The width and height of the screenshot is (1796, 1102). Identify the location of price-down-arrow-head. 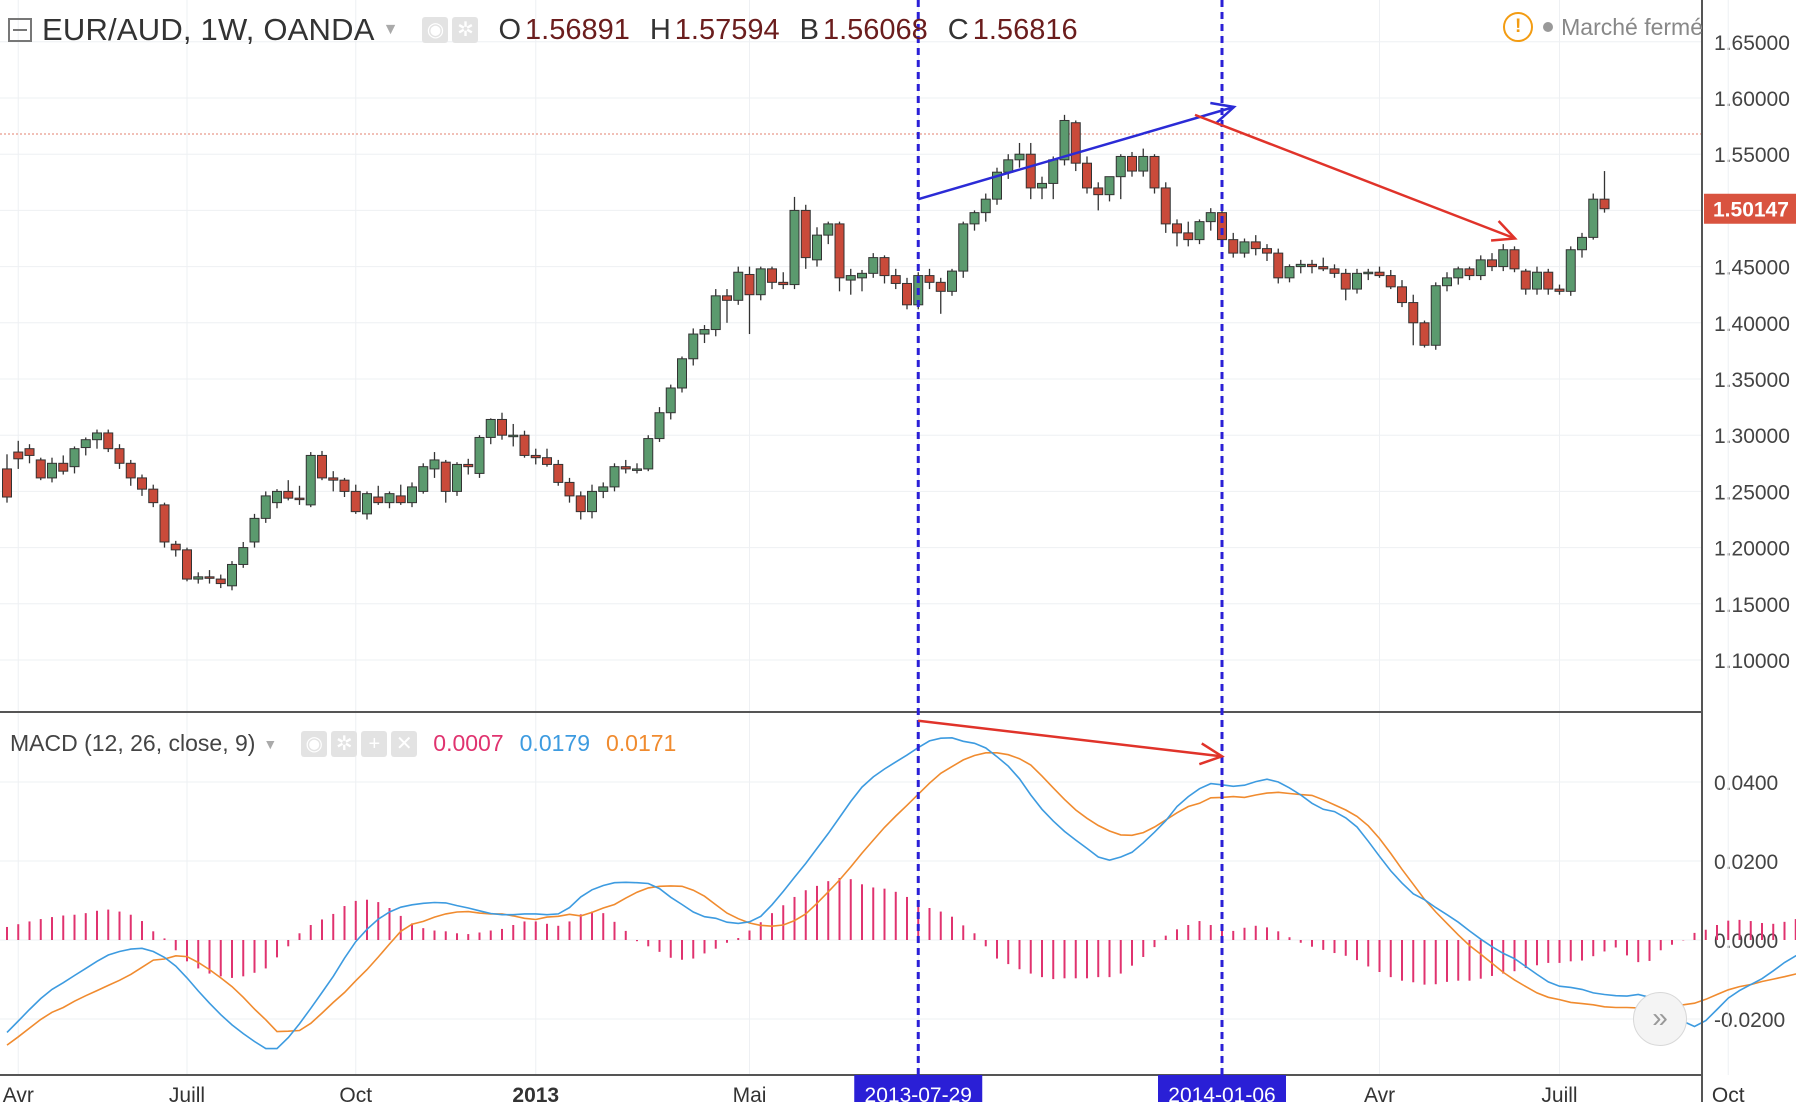
(1504, 231).